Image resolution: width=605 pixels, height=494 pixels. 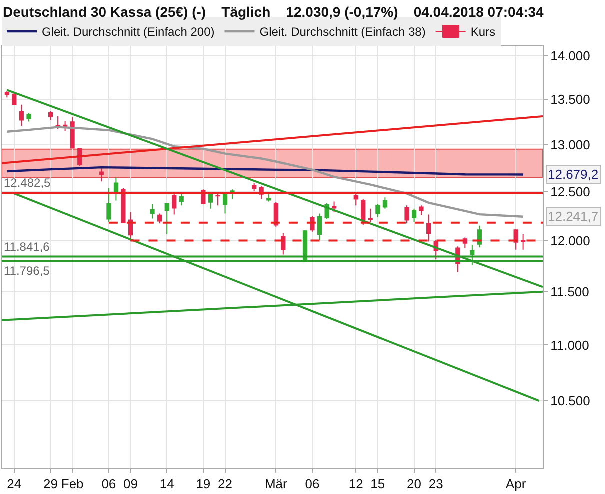 What do you see at coordinates (570, 401) in the screenshot?
I see `y-tick-label: 10.500` at bounding box center [570, 401].